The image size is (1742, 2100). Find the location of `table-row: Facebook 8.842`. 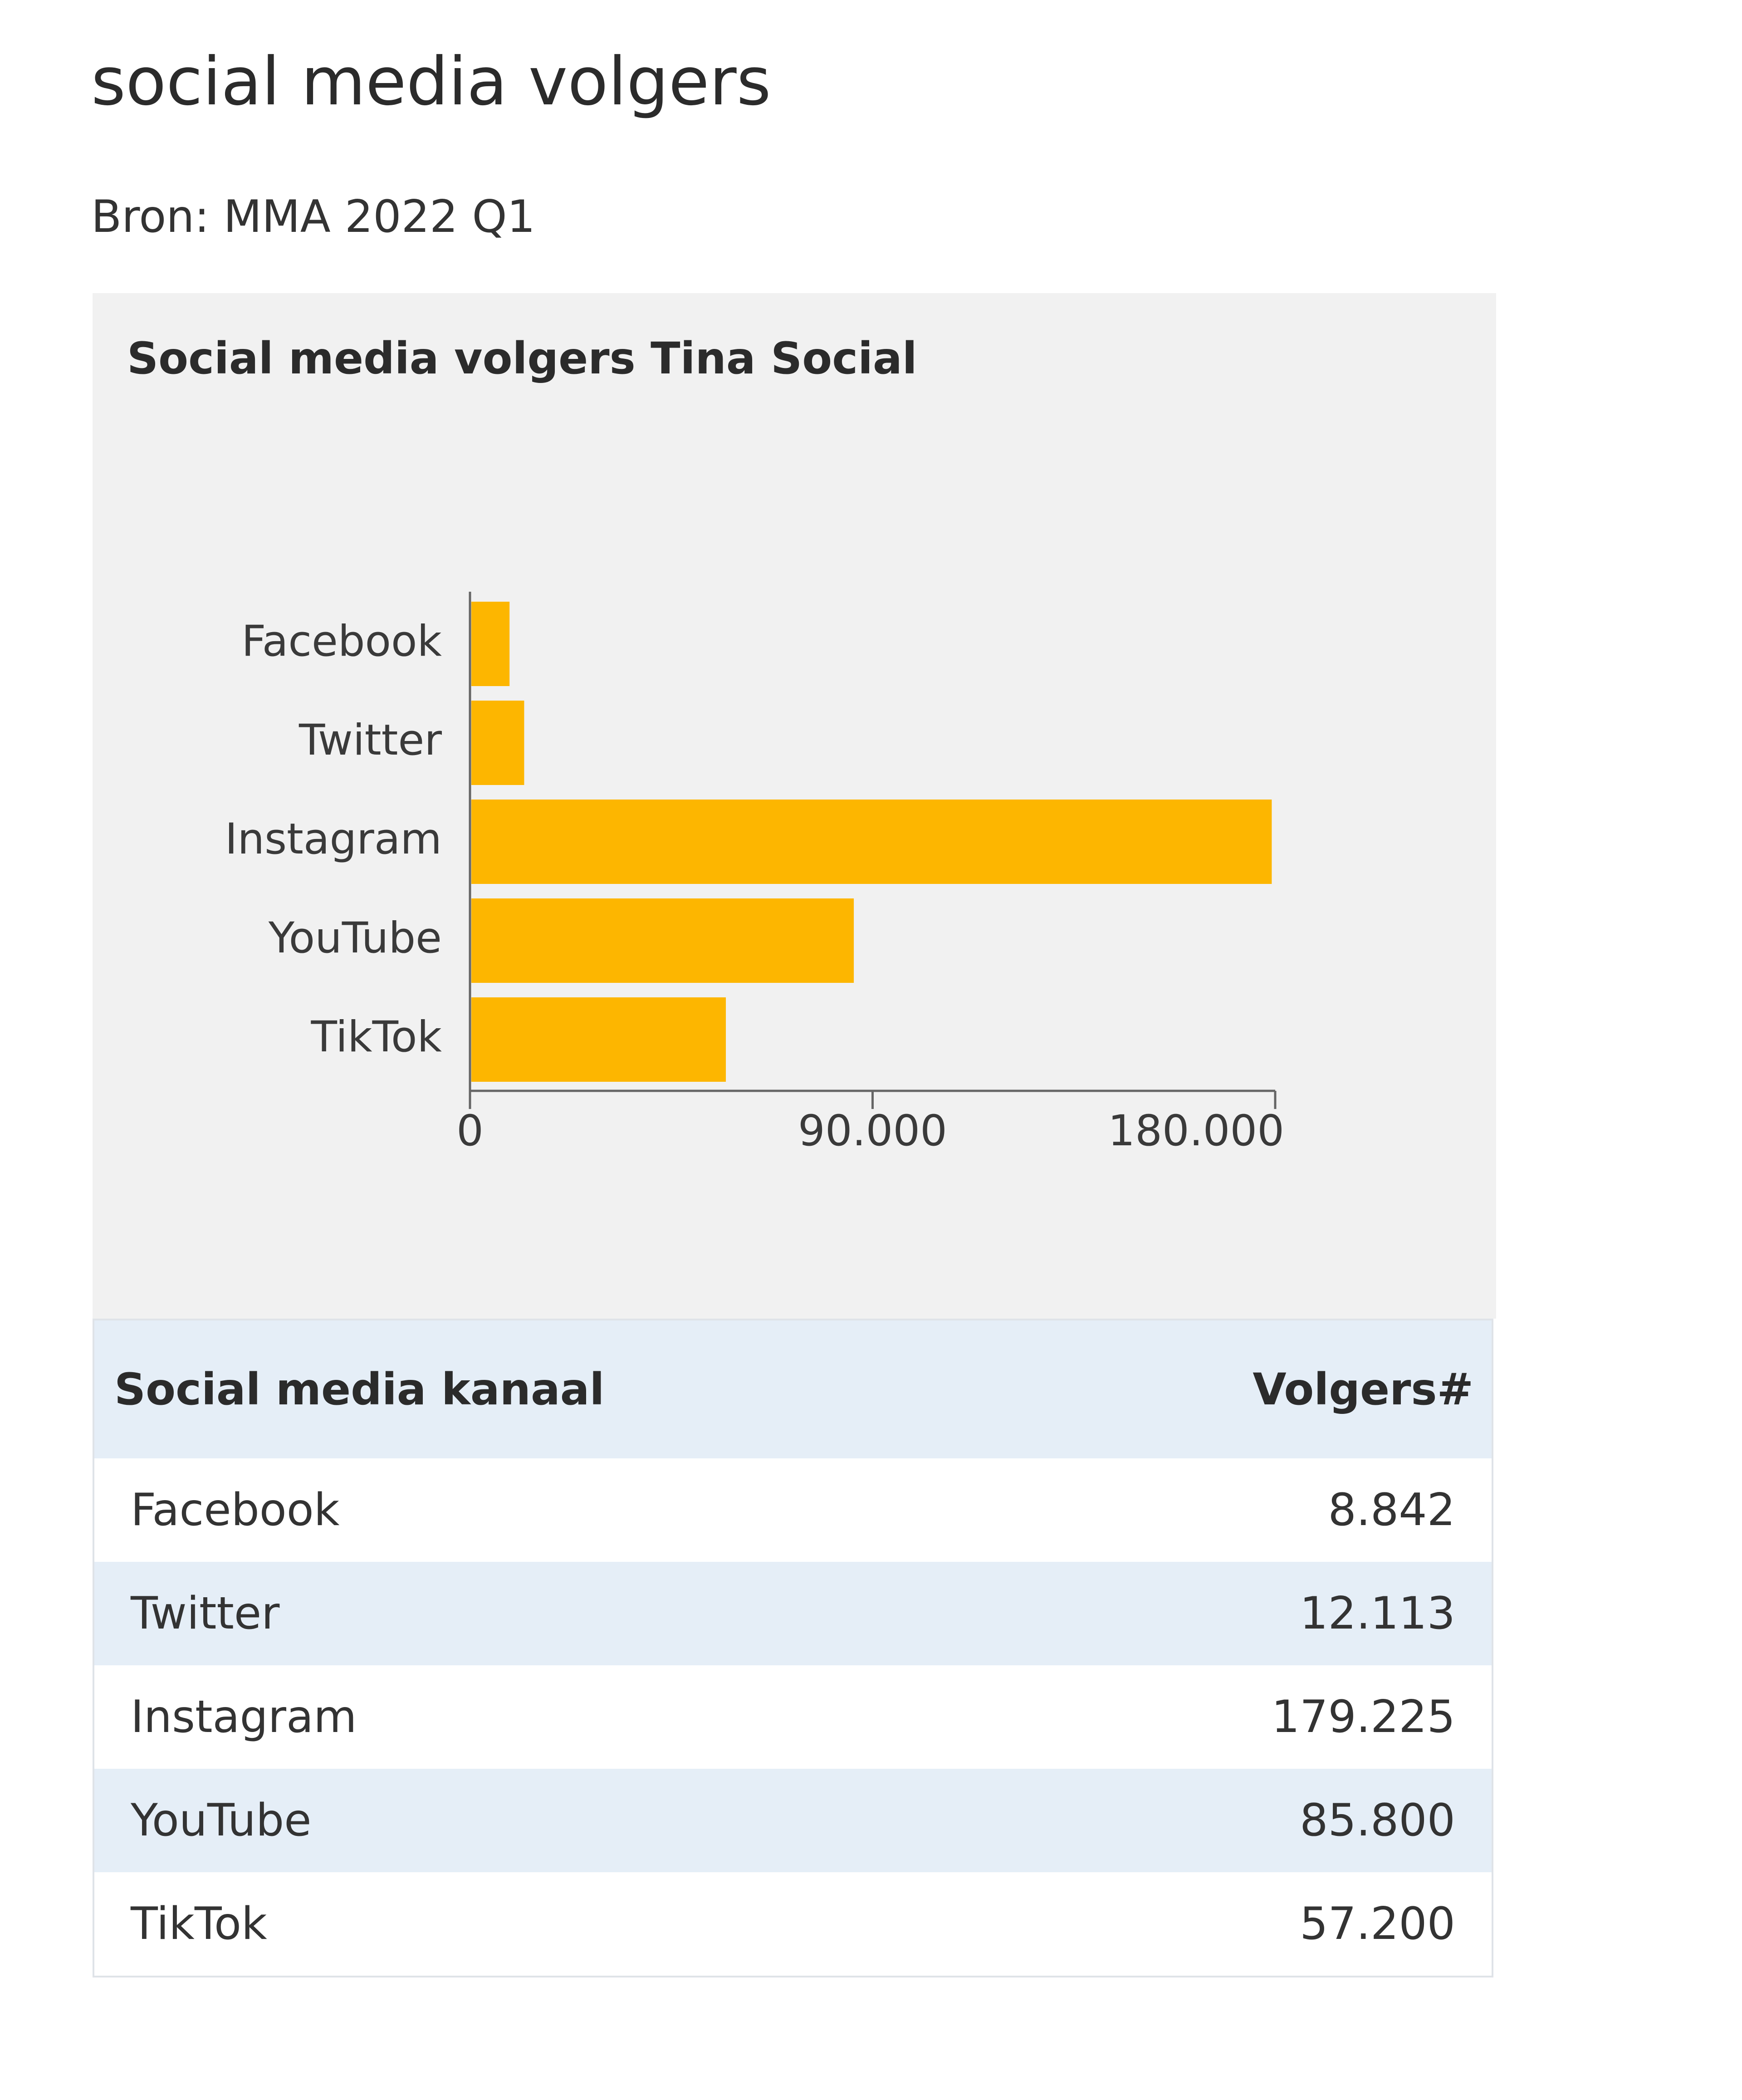

table-row: Facebook 8.842 is located at coordinates (792, 1510).